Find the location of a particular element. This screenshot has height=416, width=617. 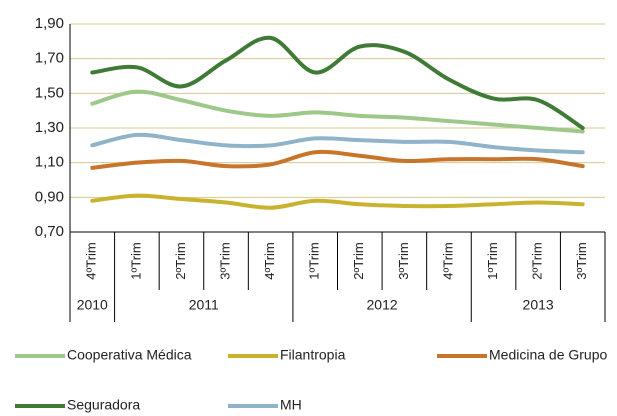

legend-label: Seguradora is located at coordinates (103, 405).